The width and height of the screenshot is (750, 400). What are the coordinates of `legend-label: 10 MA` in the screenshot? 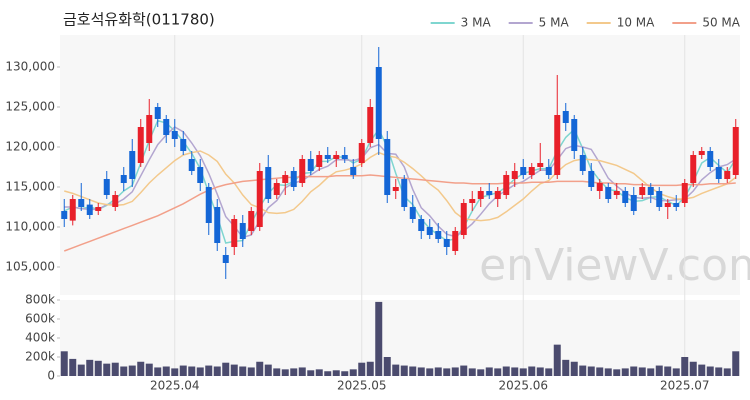 It's located at (636, 23).